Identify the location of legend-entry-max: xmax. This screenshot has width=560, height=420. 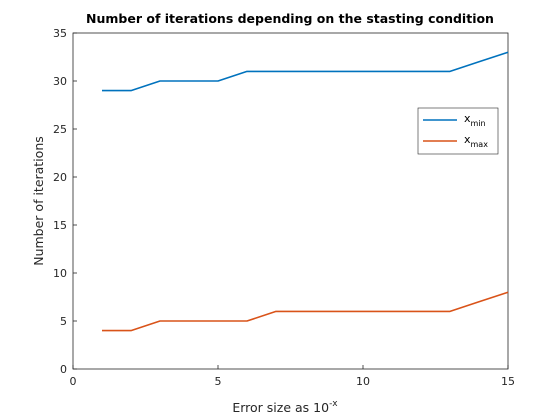
(476, 141).